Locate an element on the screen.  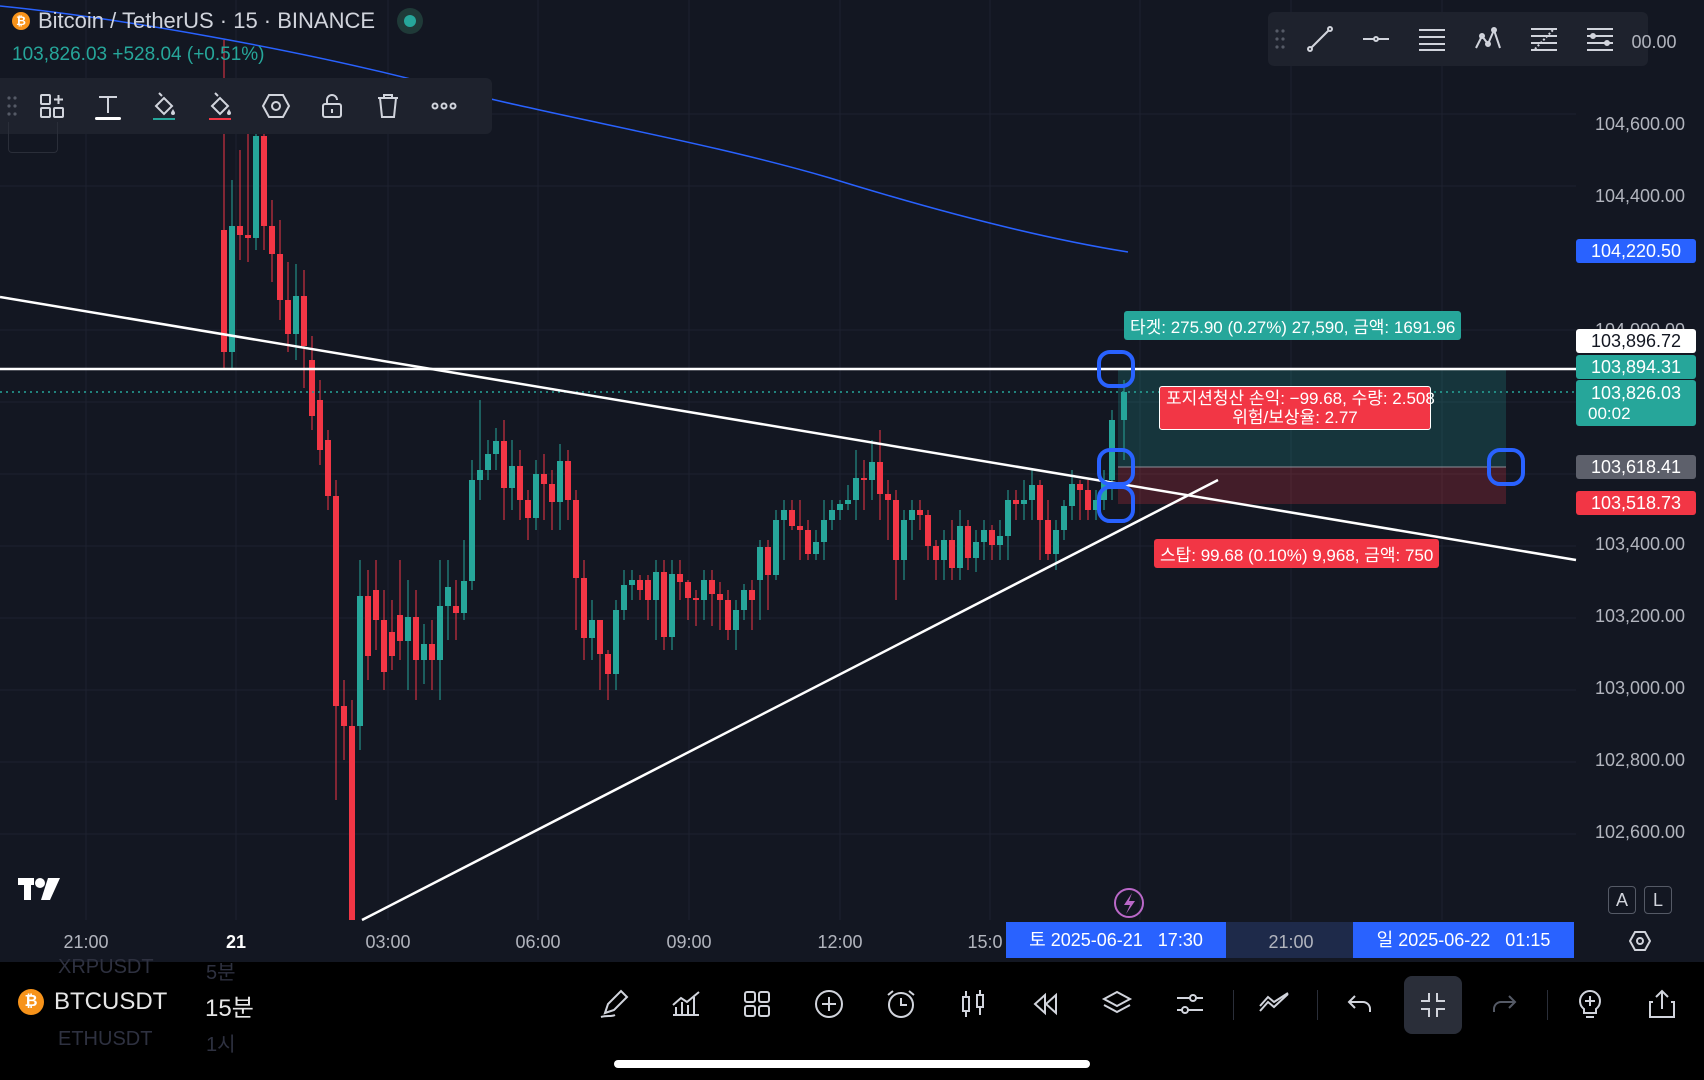
market-status-icon is located at coordinates (410, 21).